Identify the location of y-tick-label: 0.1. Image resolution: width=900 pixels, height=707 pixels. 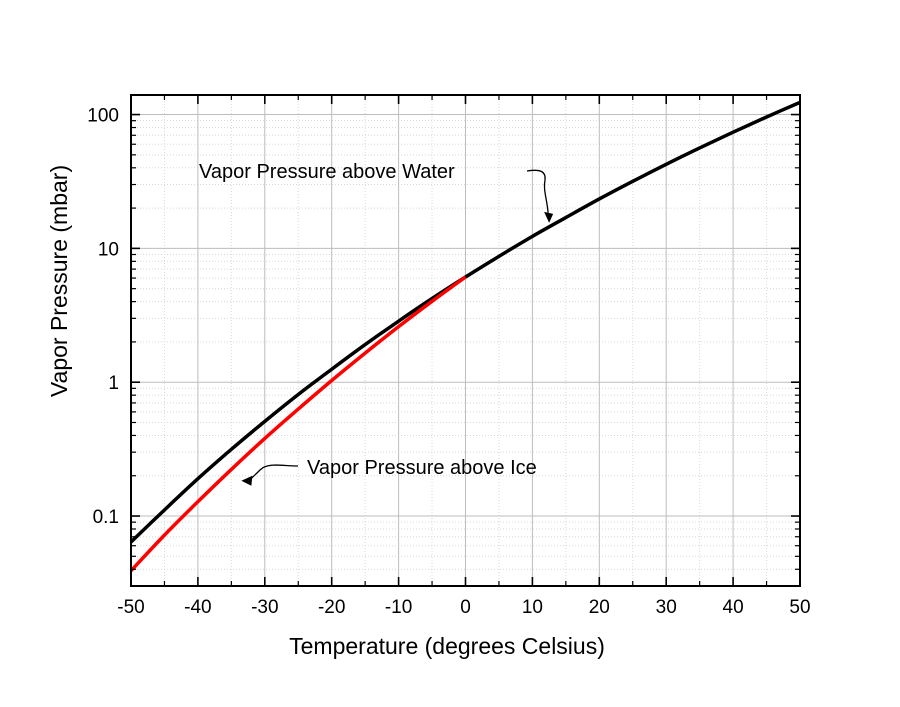
(106, 517).